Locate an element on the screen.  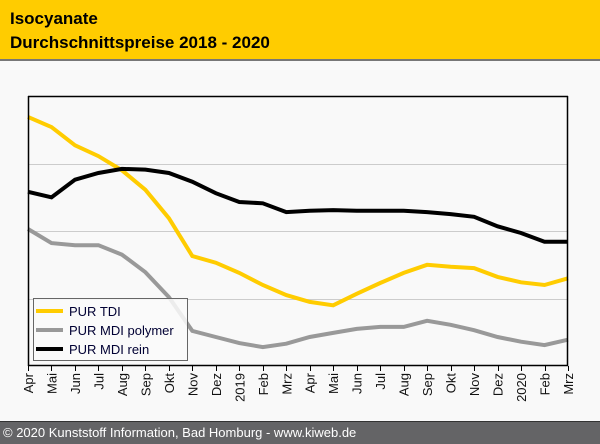
legend: PUR TDI PUR MDI polymer PUR MDI rein is located at coordinates (110, 329).